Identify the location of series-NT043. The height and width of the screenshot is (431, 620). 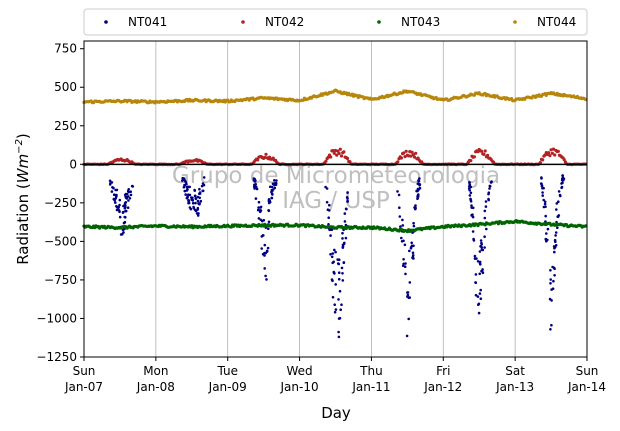
(335, 226).